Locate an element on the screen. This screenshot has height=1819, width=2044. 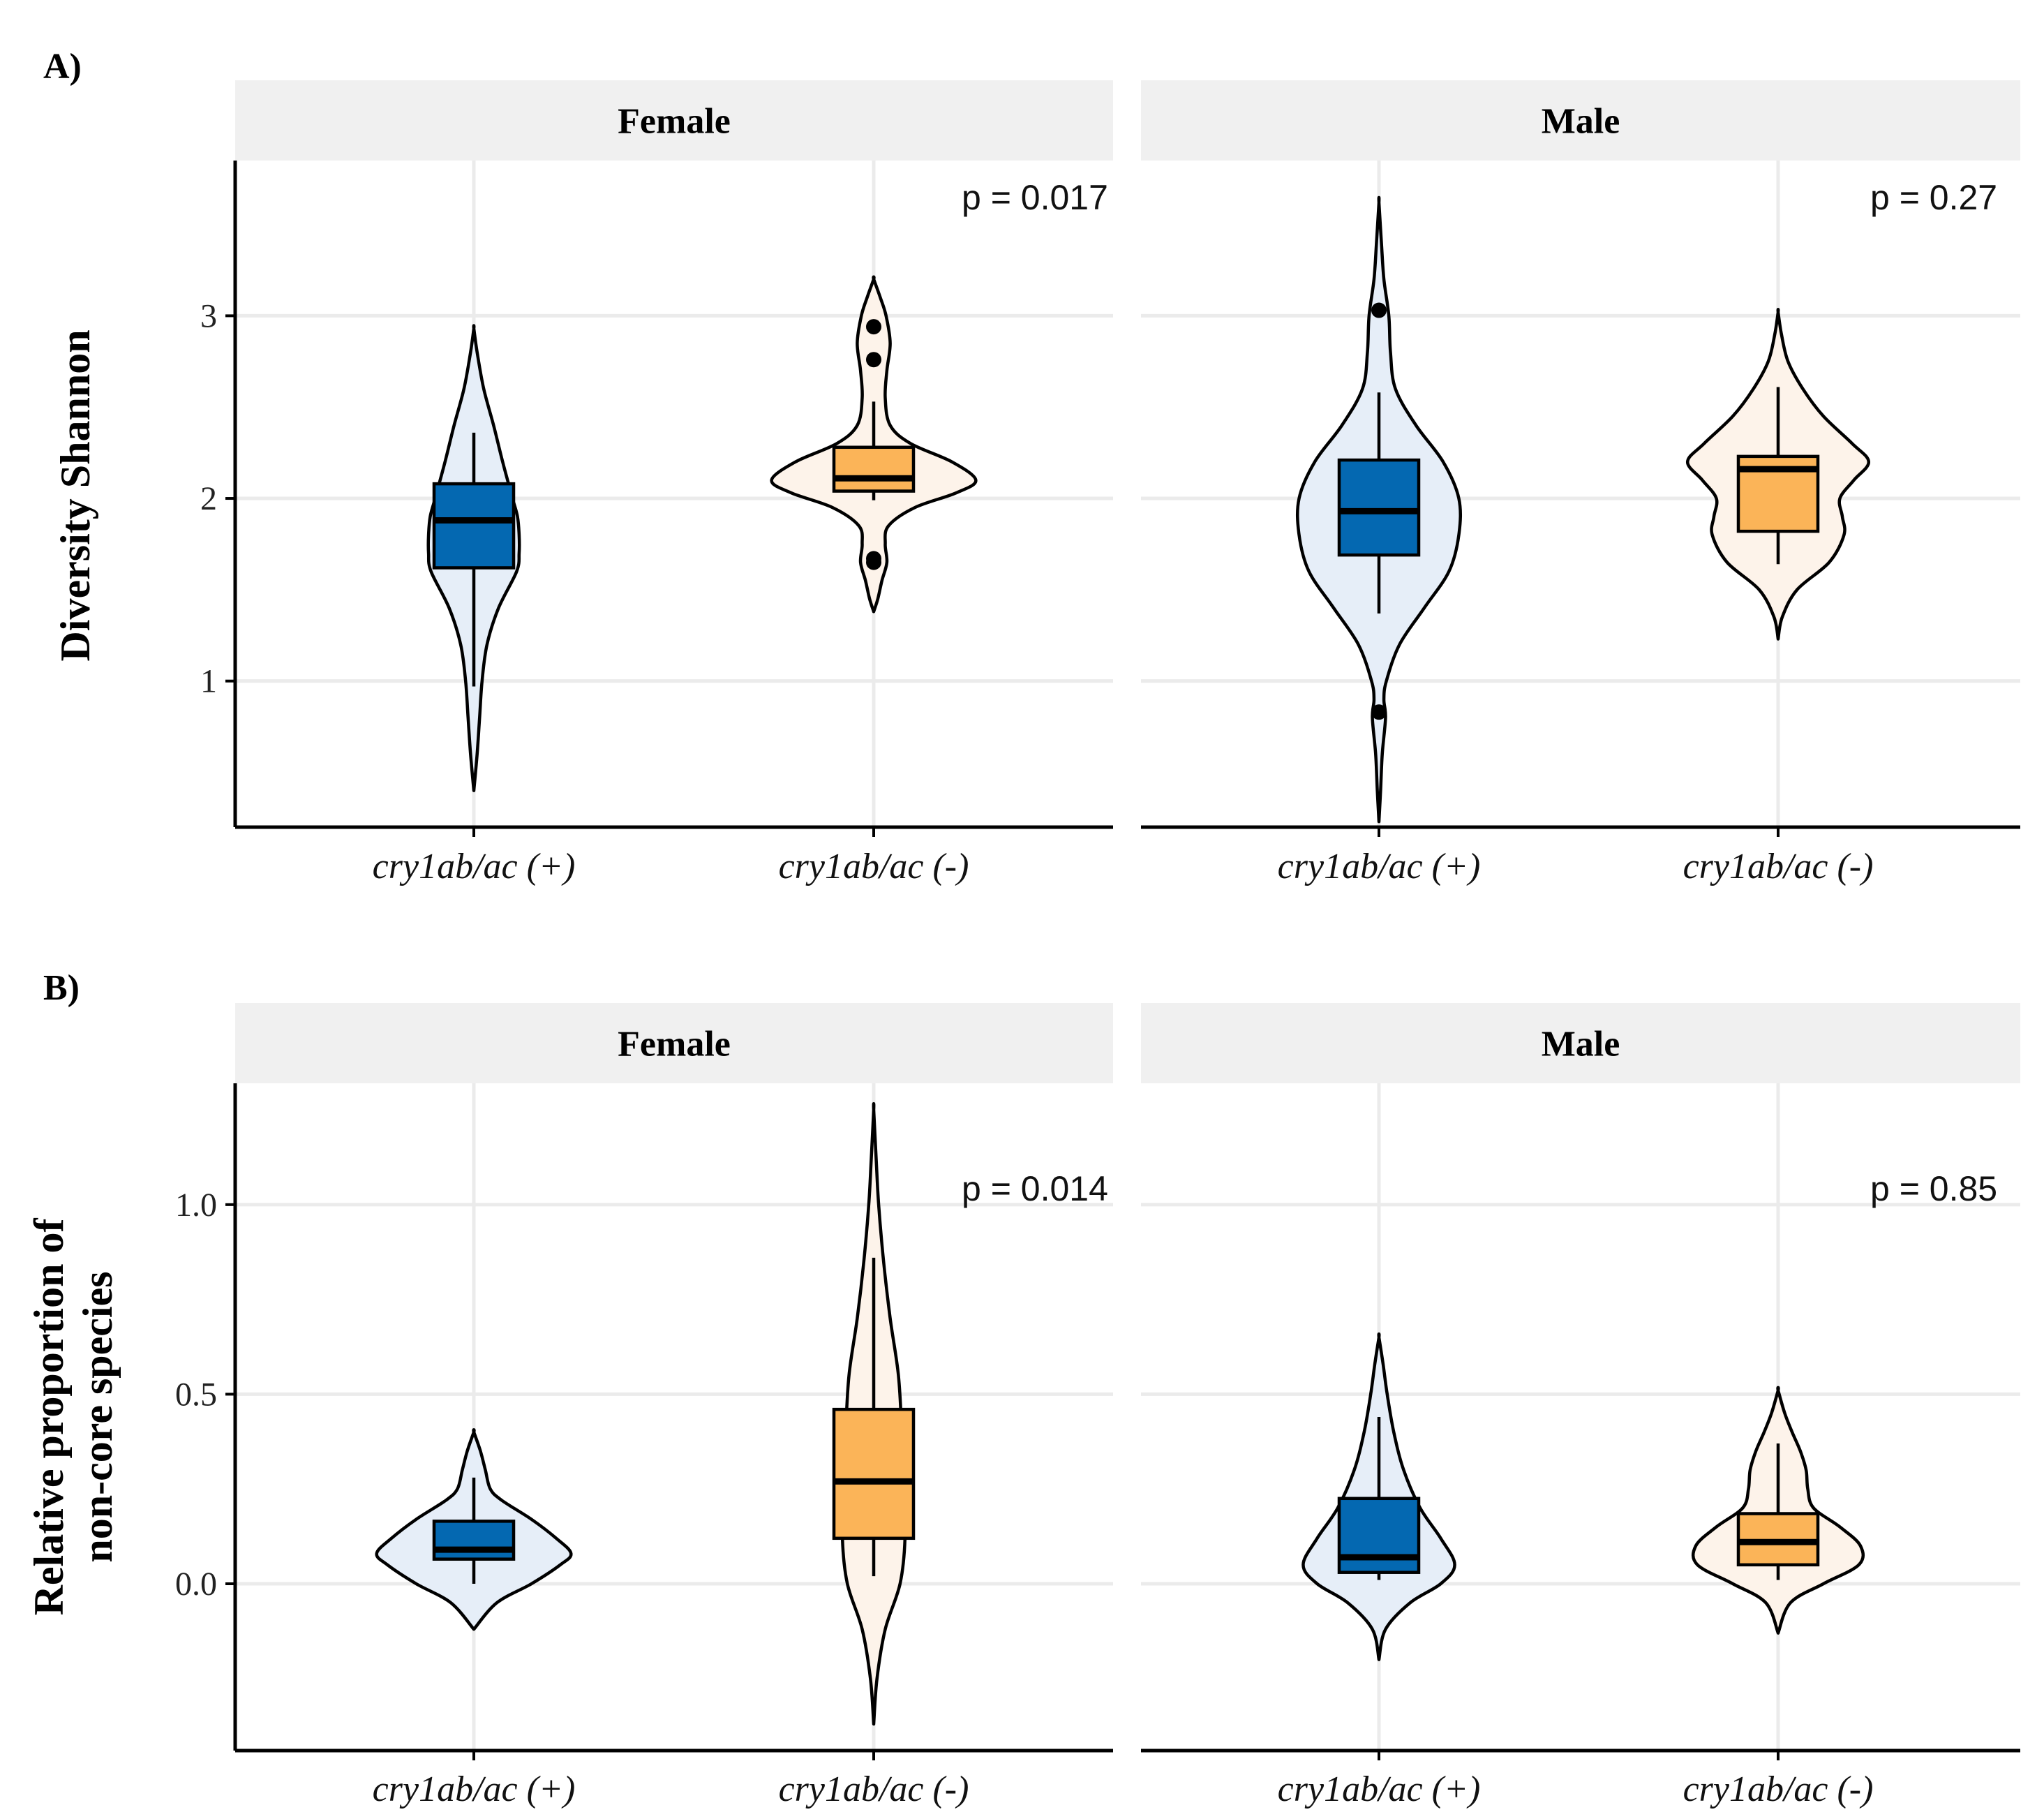
y-axis-title-b-line-1: Relative proportion of is located at coordinates (49, 1417).